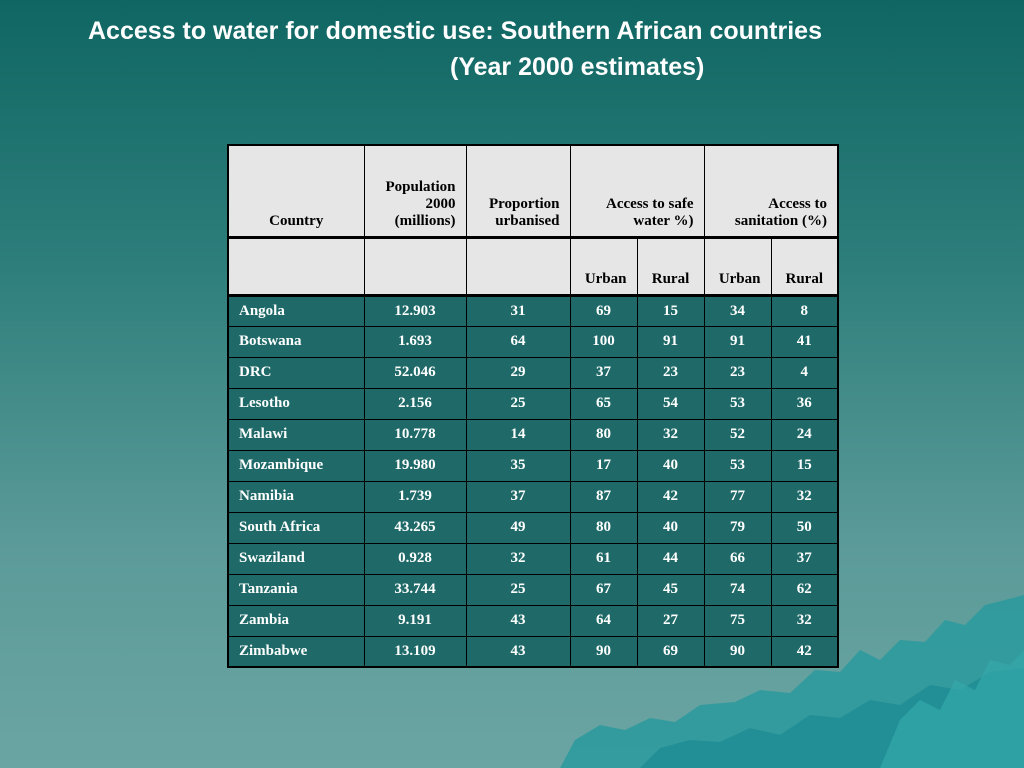 This screenshot has width=1024, height=768. I want to click on cell-san-rural: 41, so click(804, 341).